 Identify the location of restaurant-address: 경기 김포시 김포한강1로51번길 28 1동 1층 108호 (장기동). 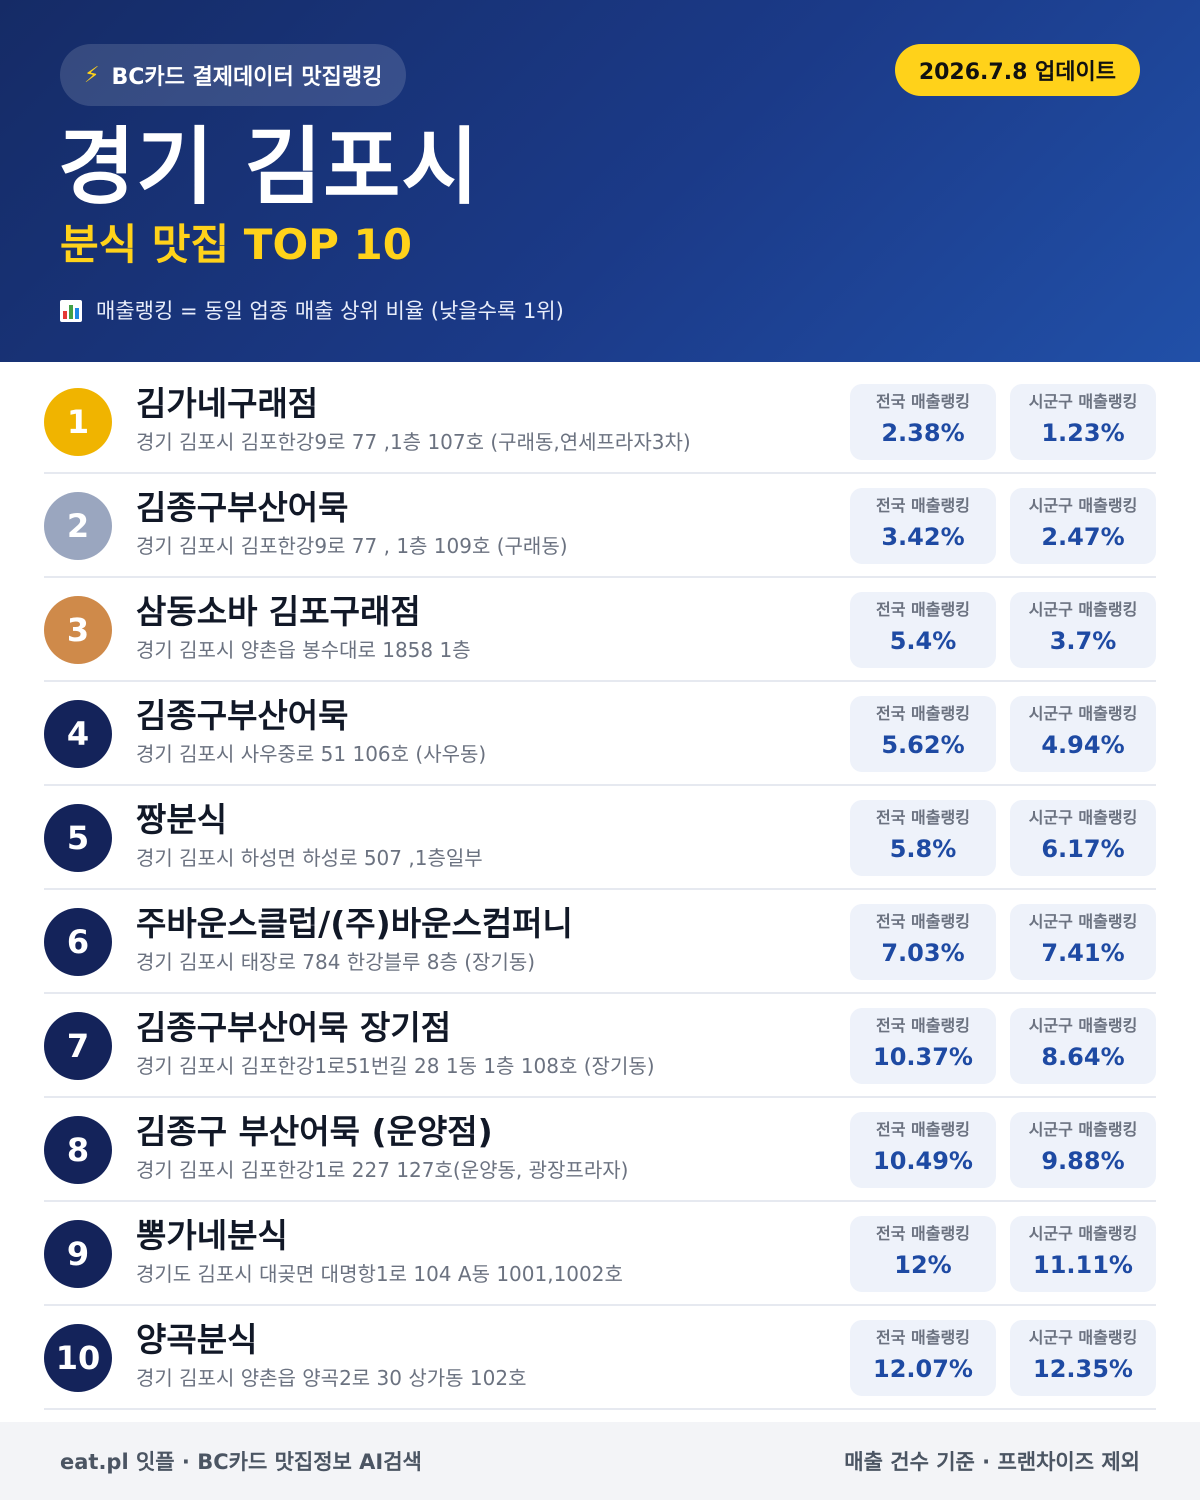
(395, 1066).